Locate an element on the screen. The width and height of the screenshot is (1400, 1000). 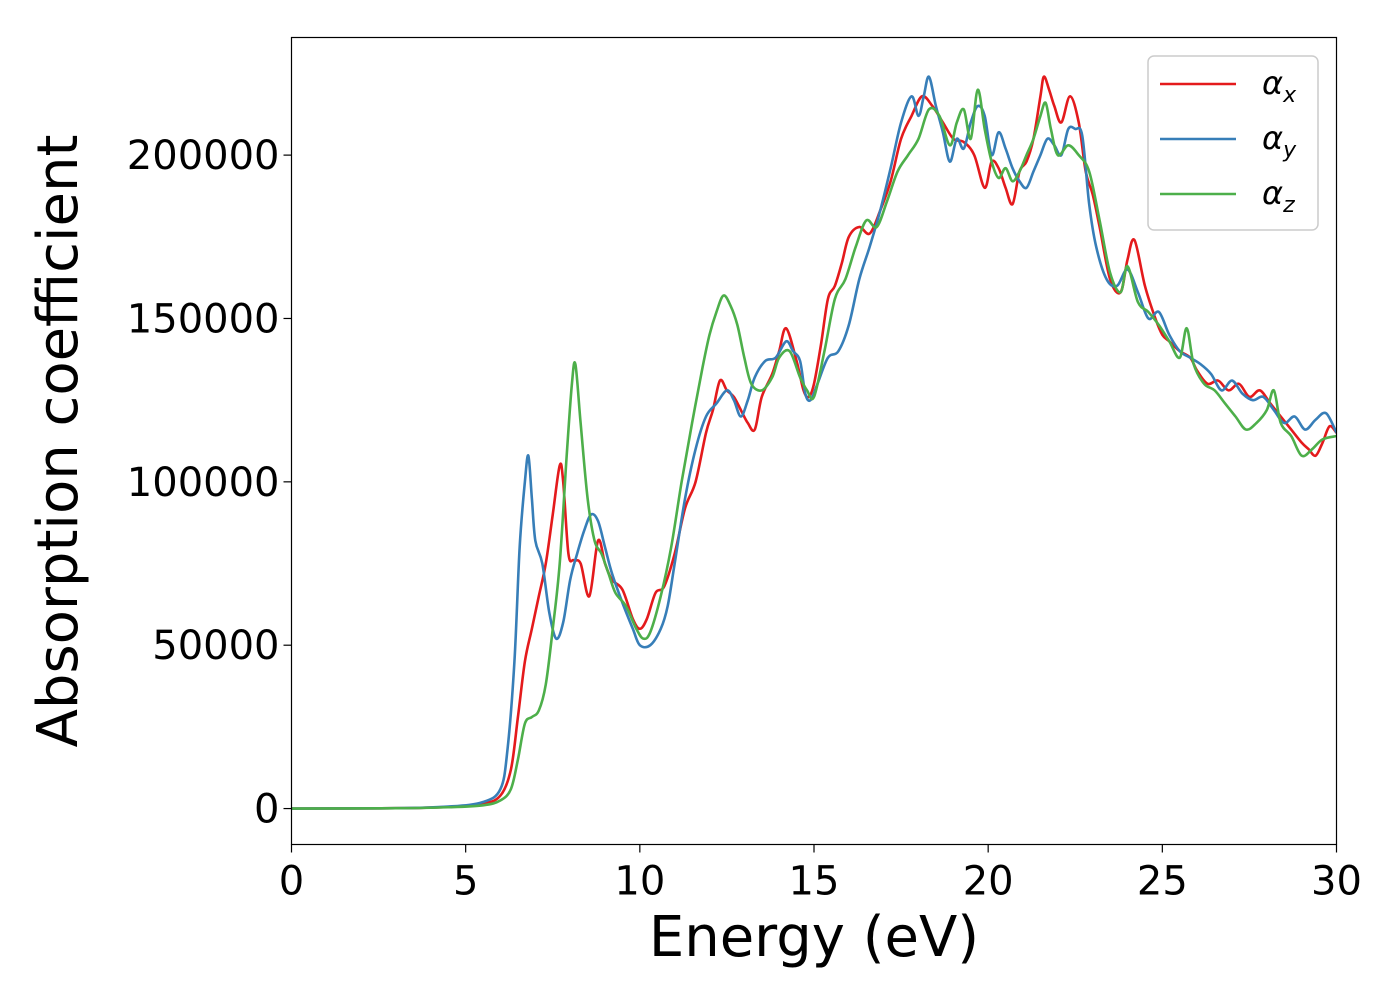
x-axis-title: Energy (eV) is located at coordinates (814, 937).